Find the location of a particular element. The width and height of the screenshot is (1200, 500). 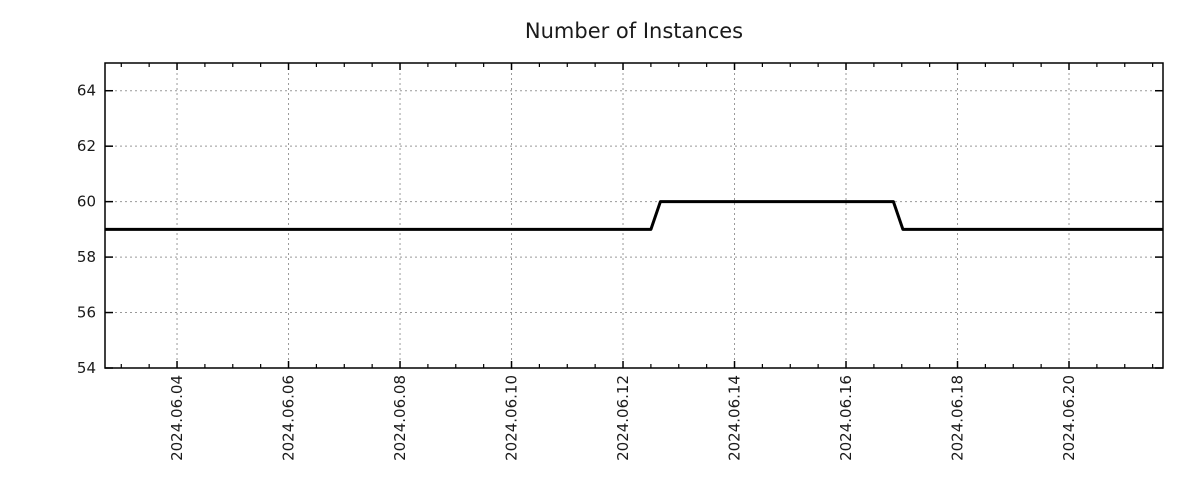

x-tick-label: 2024.06.08 is located at coordinates (400, 418).